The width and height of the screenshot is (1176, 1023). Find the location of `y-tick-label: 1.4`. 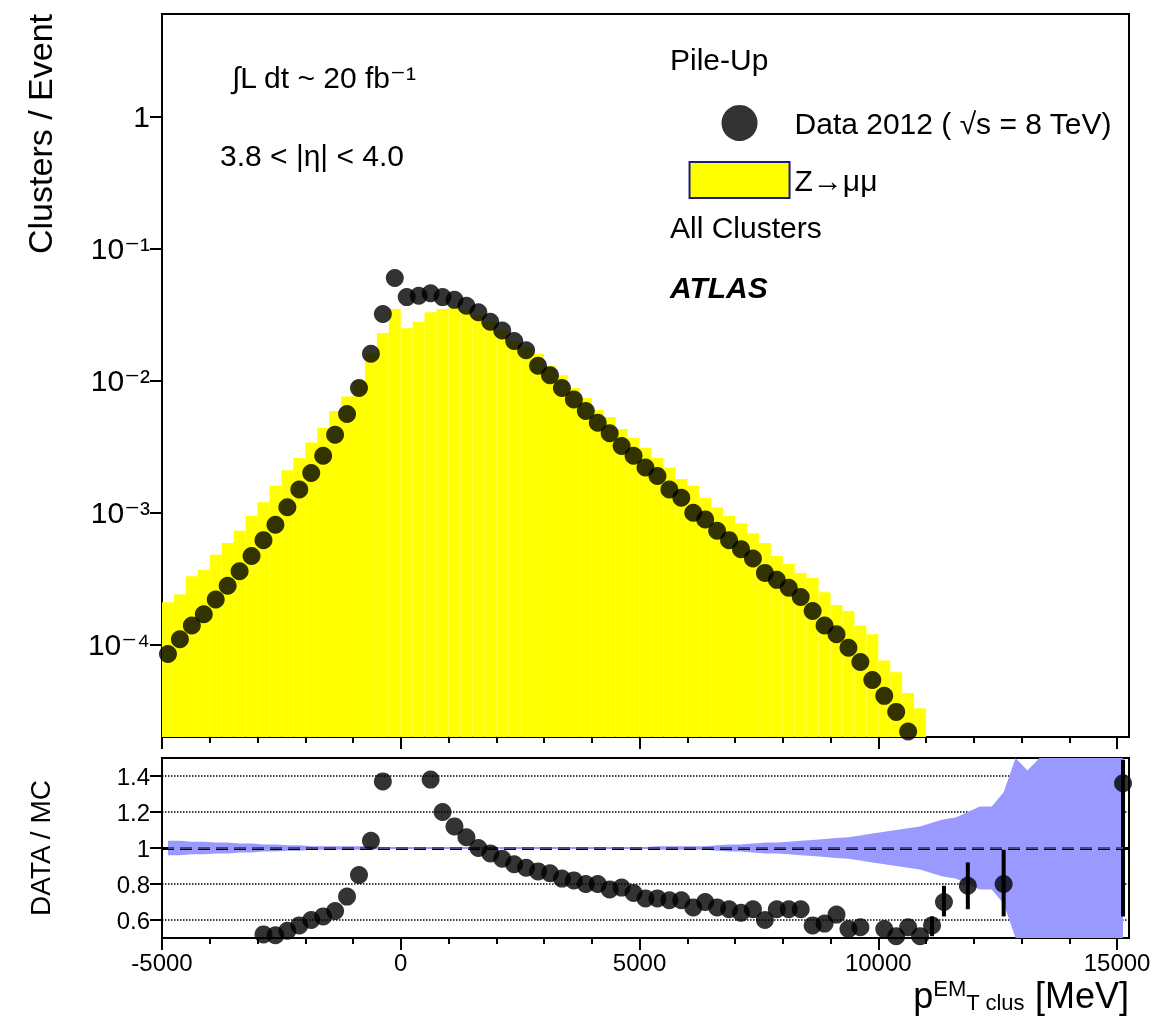

y-tick-label: 1.4 is located at coordinates (133, 776).